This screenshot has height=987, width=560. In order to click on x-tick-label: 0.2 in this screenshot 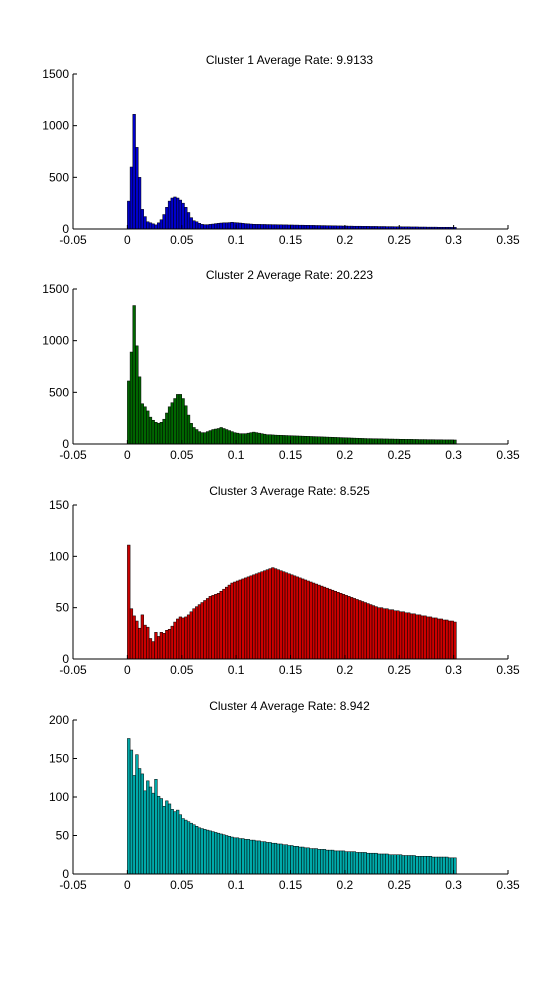, I will do `click(345, 670)`.